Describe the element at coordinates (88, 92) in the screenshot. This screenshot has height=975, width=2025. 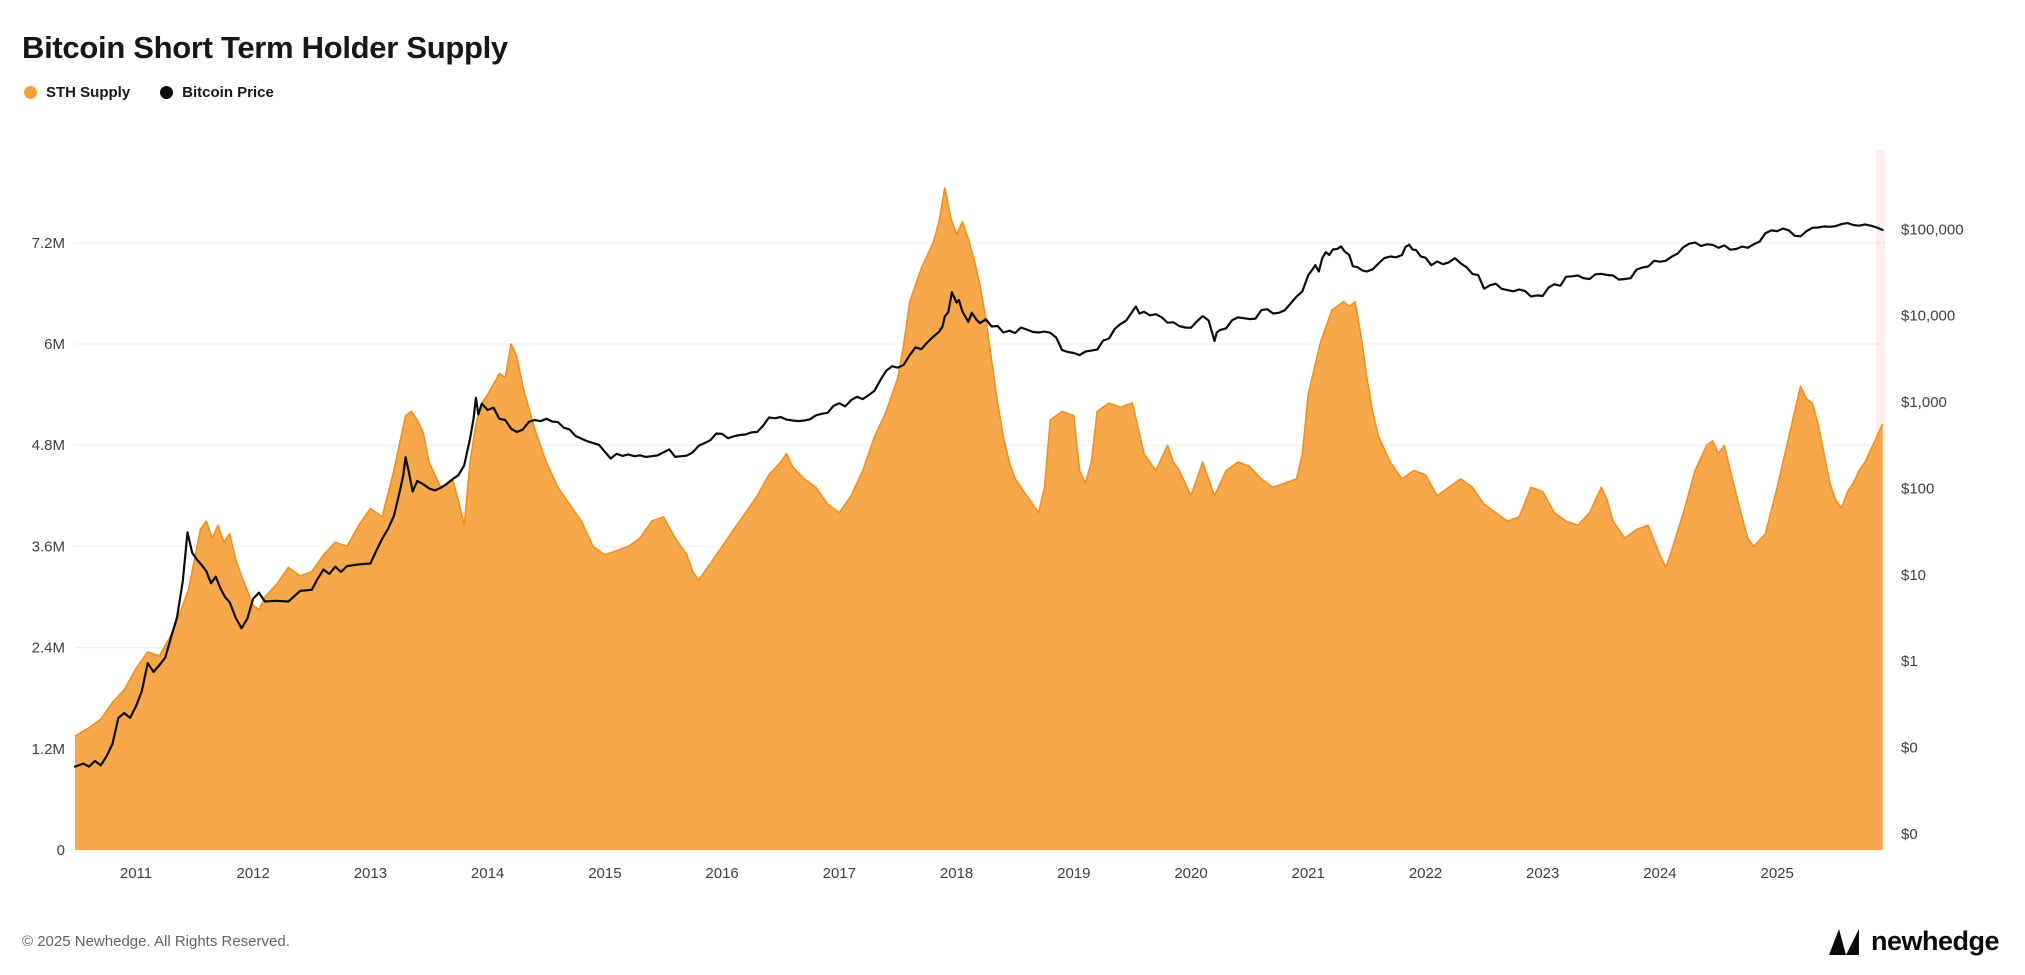
I see `legend-label-sth-supply: STH Supply` at that location.